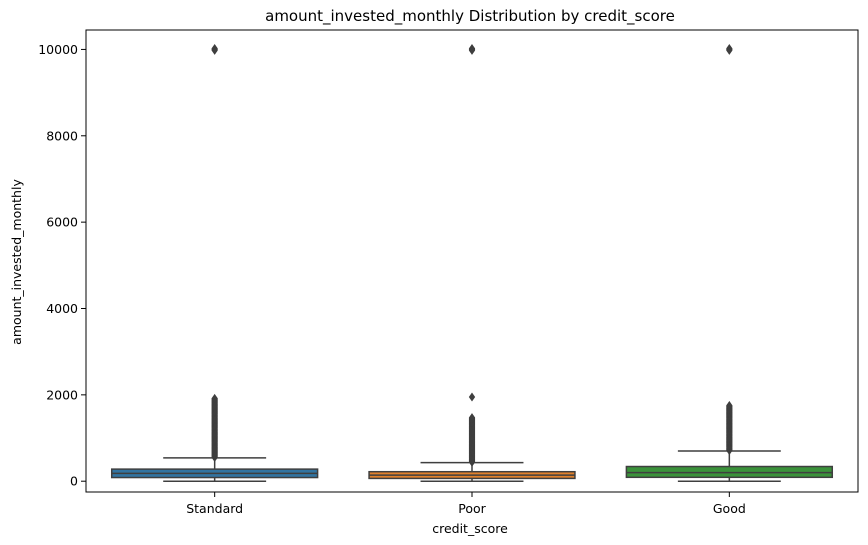 This screenshot has width=868, height=545. I want to click on x-tick-label: Good, so click(729, 508).